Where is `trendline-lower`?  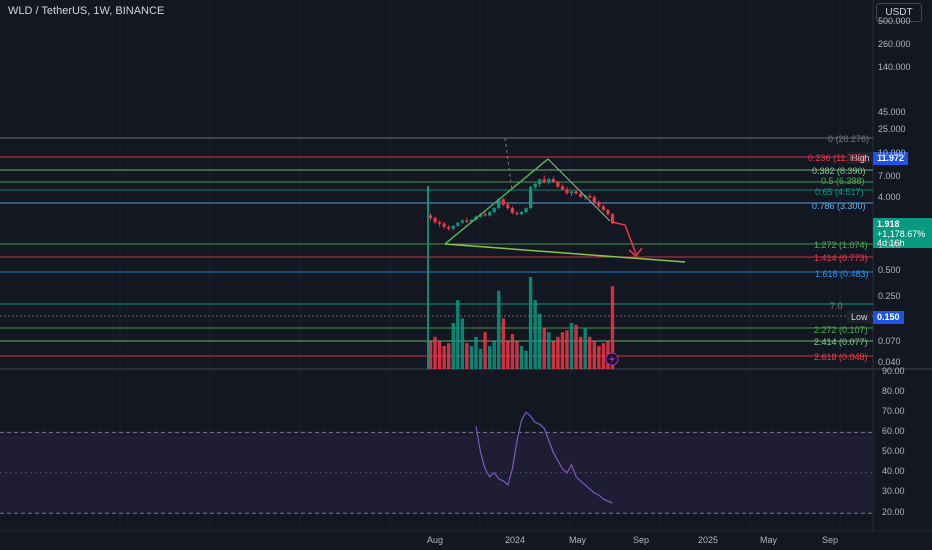
trendline-lower is located at coordinates (565, 253).